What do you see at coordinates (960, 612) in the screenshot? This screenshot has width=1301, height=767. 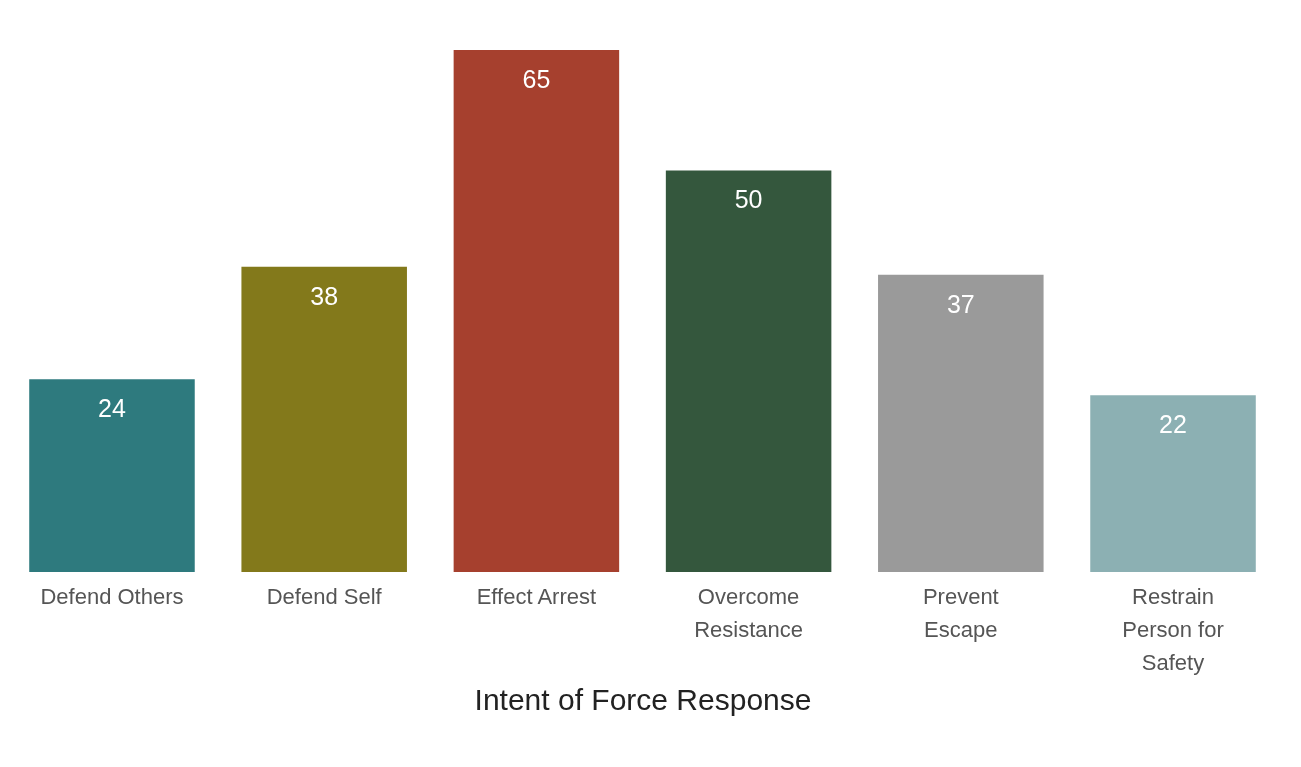 I see `x-tick-label: Prevent Escape` at bounding box center [960, 612].